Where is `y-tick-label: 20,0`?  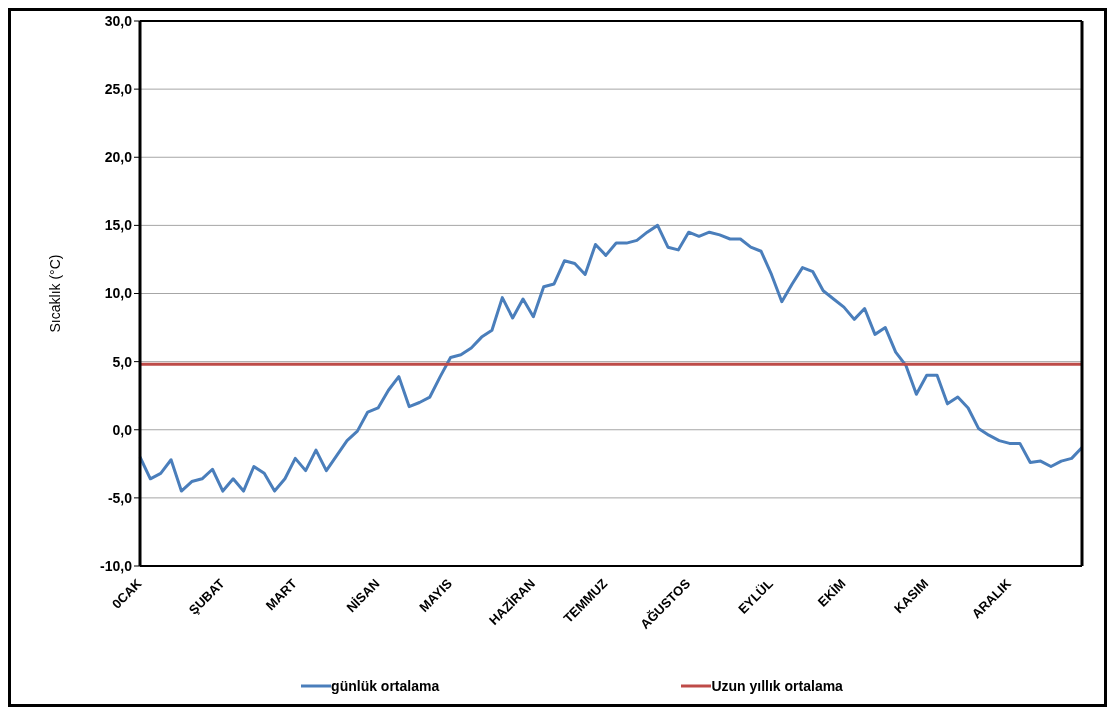
y-tick-label: 20,0 is located at coordinates (118, 157).